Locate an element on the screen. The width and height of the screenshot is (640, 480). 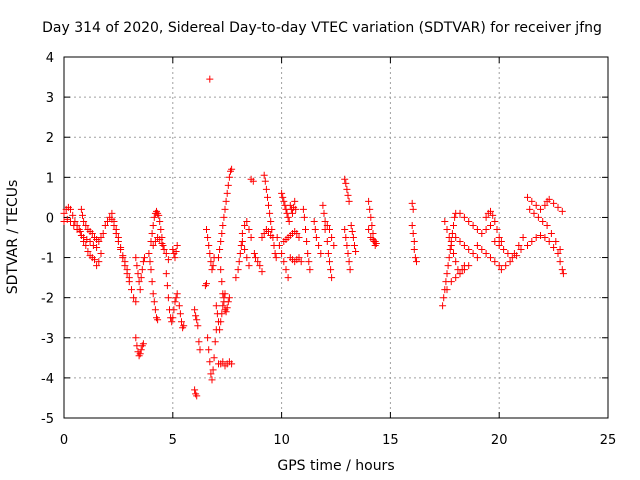
y-tick-label: -1 is located at coordinates (47, 259).